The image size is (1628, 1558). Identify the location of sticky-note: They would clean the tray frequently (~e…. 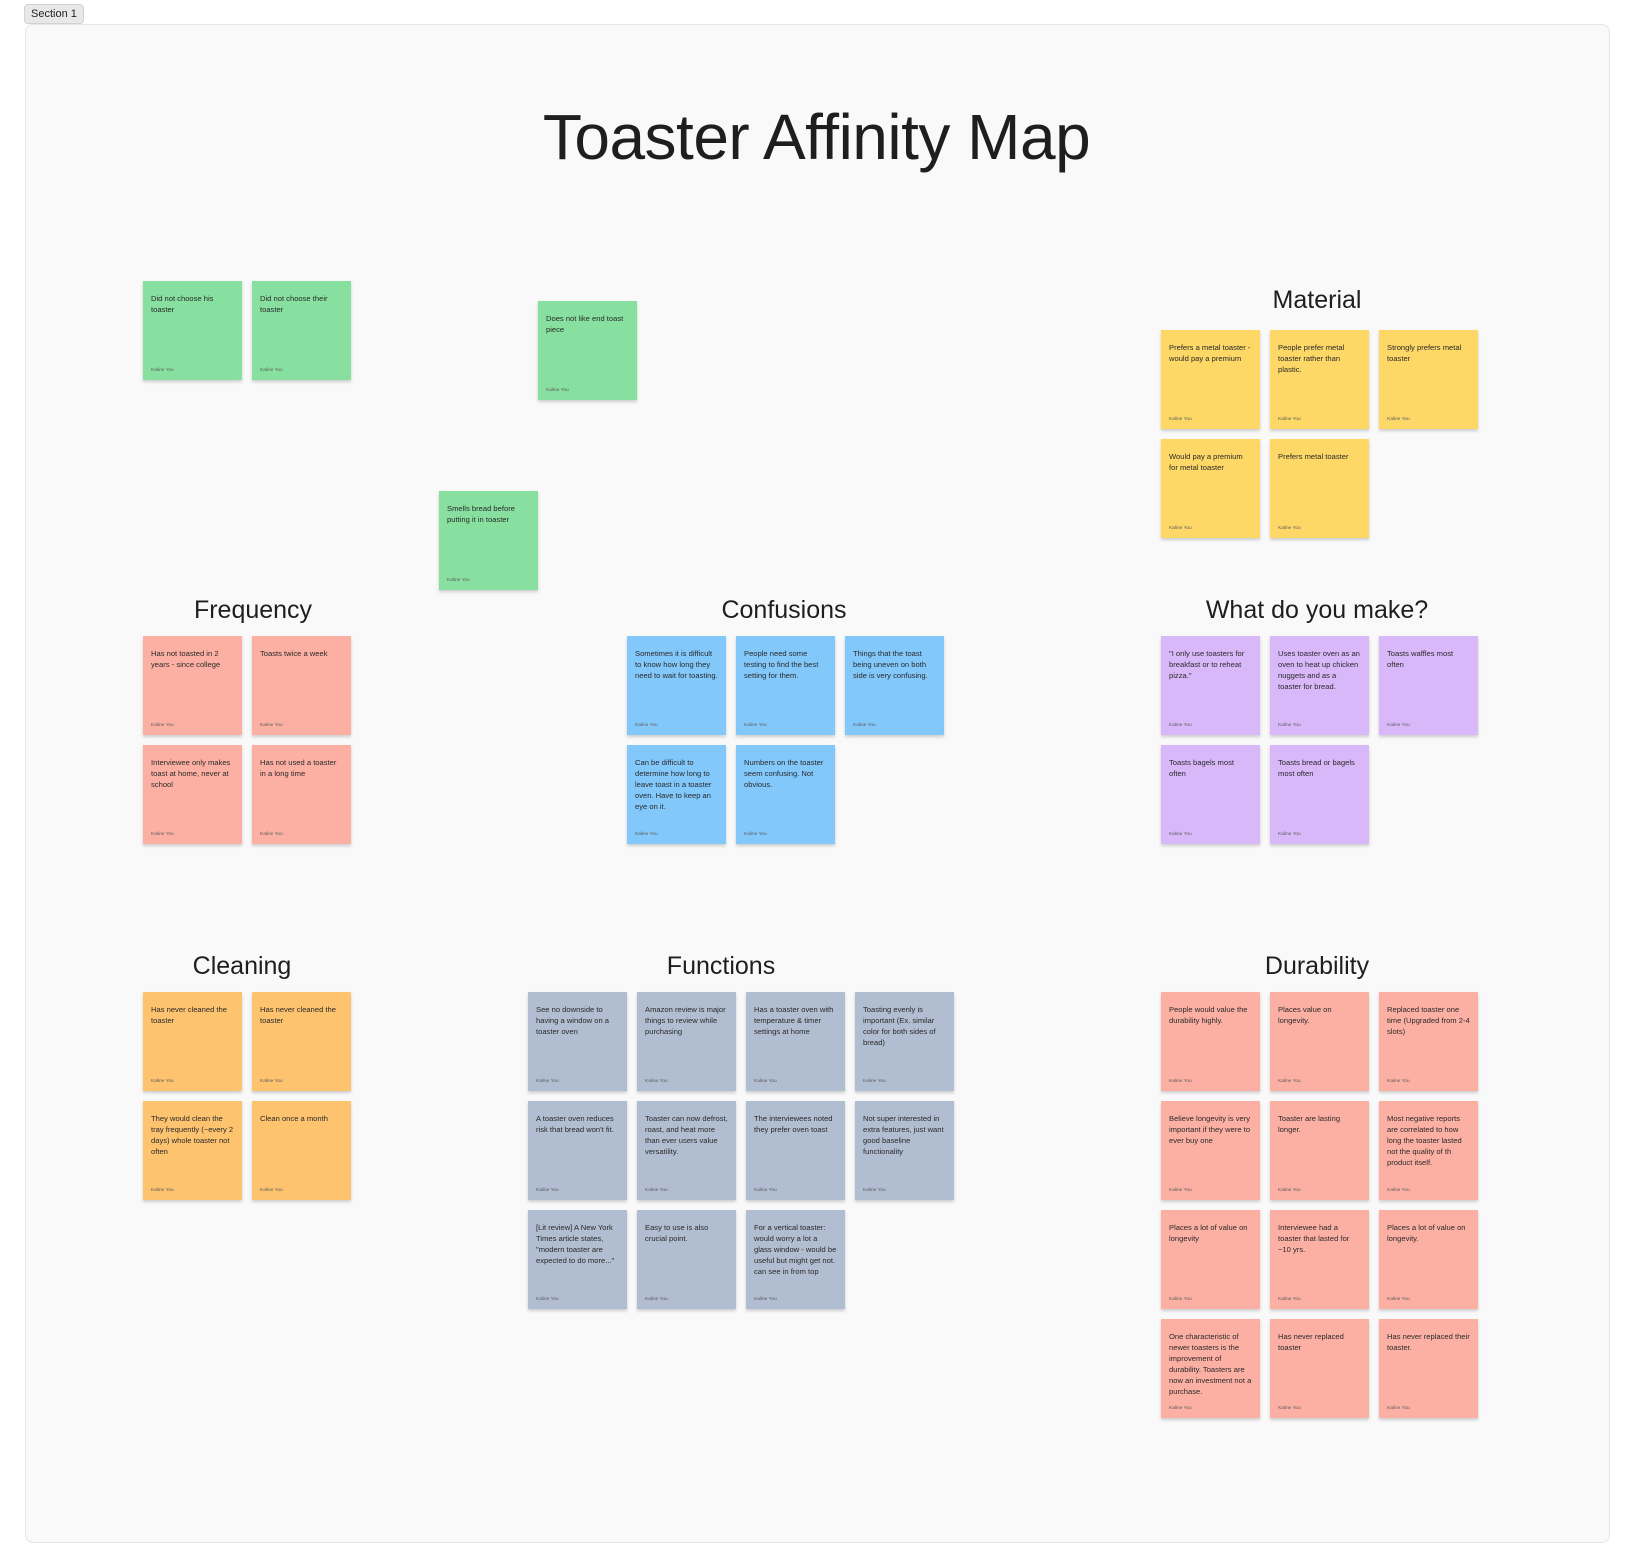
(192, 1150).